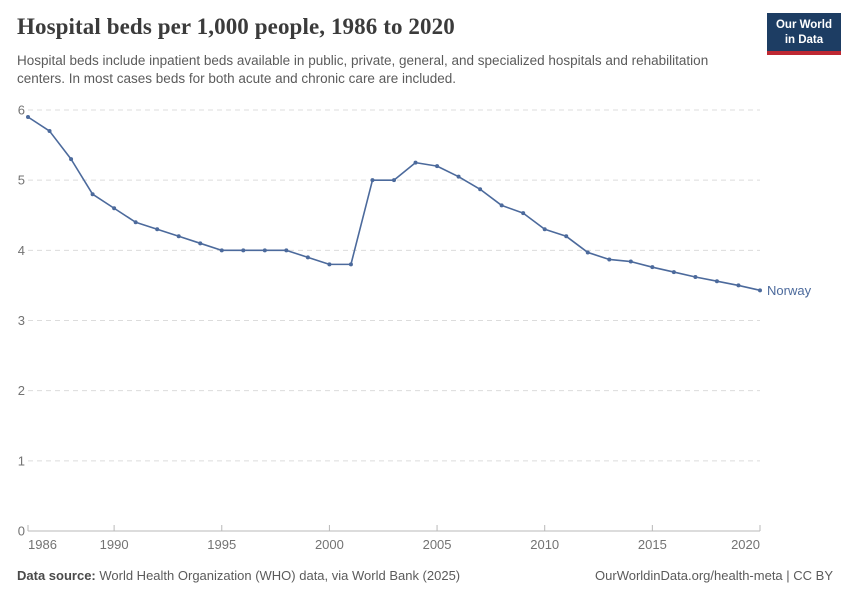 This screenshot has width=850, height=600. Describe the element at coordinates (789, 290) in the screenshot. I see `series-label-norway: Norway` at that location.